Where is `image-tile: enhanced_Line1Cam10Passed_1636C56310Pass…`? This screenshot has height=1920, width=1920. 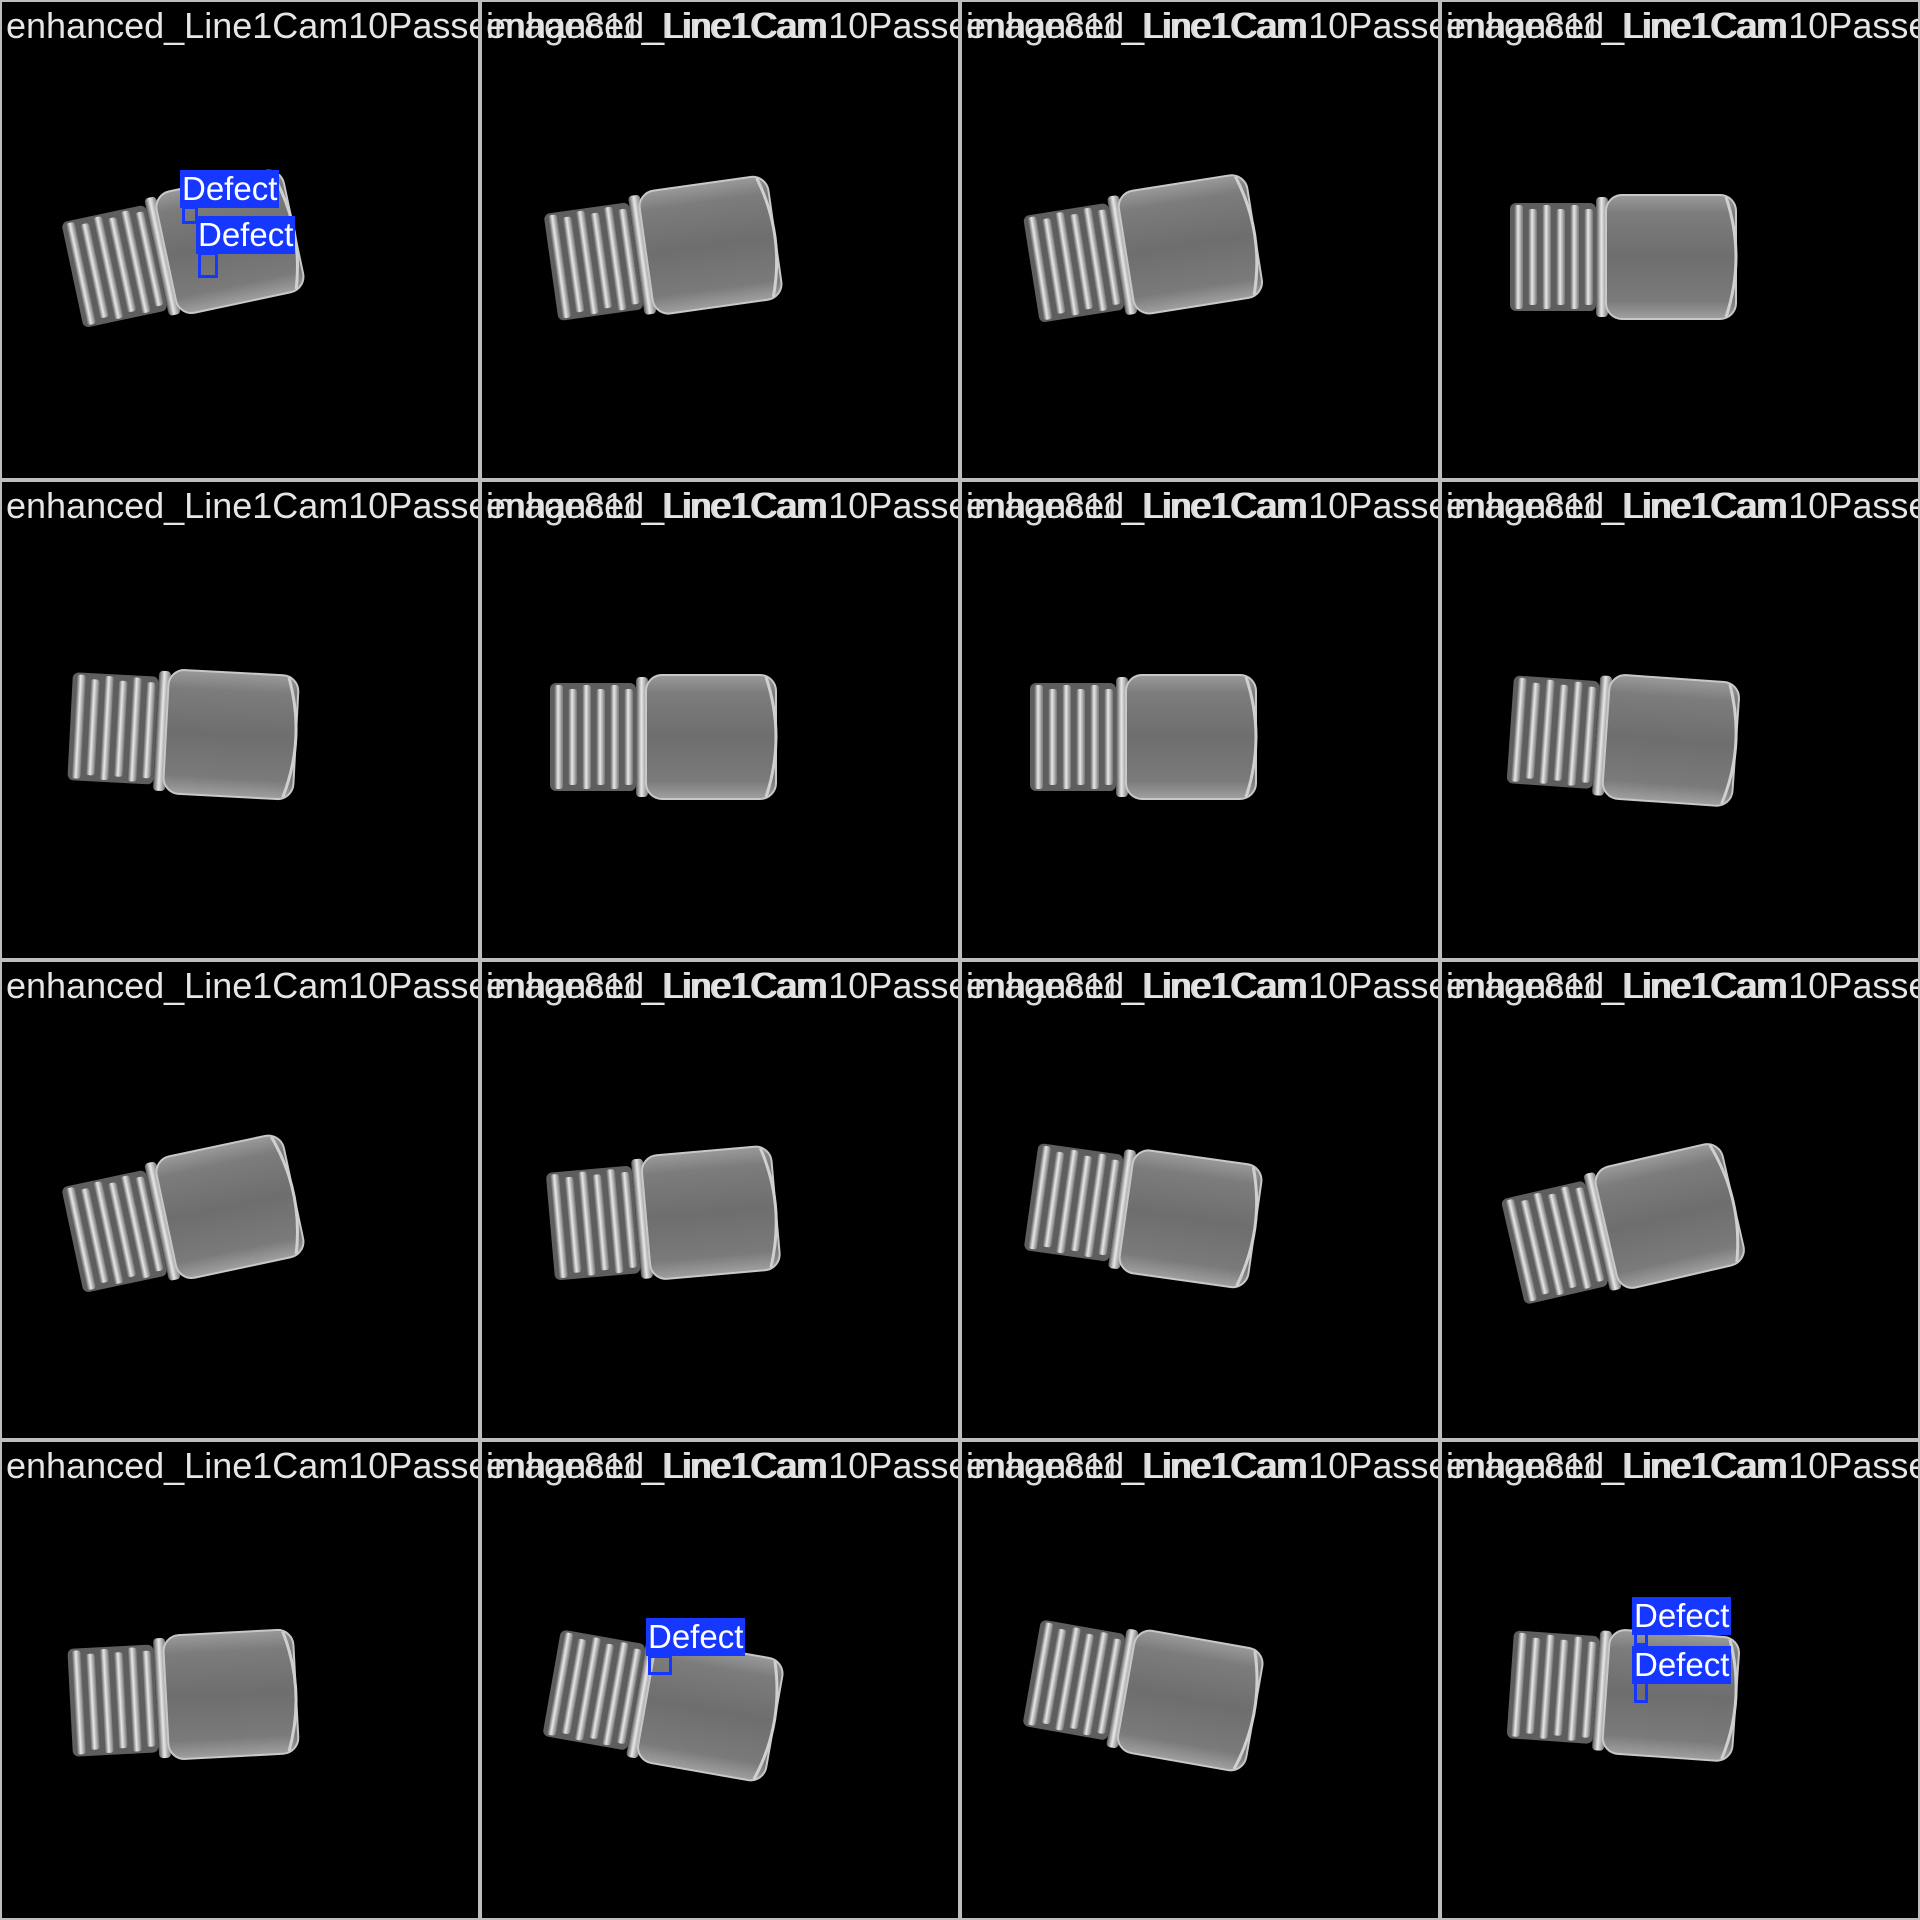
image-tile: enhanced_Line1Cam10Passed_1636C56310Pass… is located at coordinates (1680, 240).